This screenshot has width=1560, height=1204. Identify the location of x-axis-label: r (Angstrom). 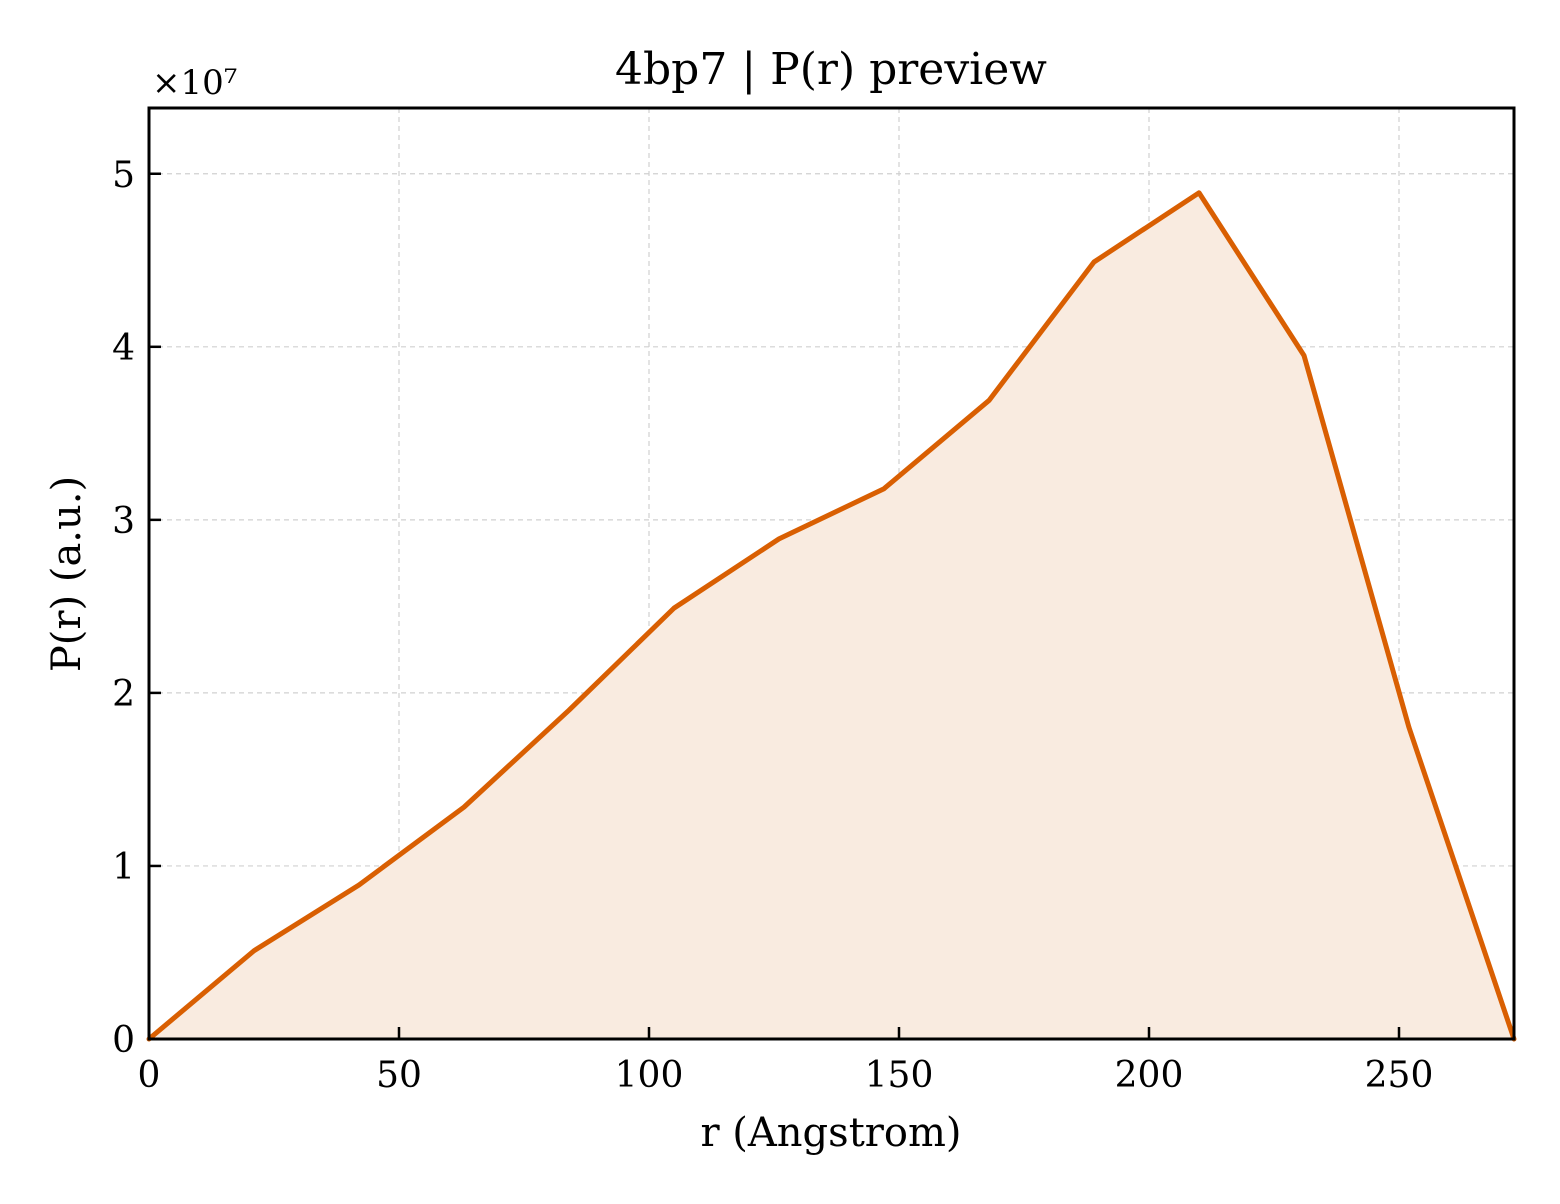
(830, 1133).